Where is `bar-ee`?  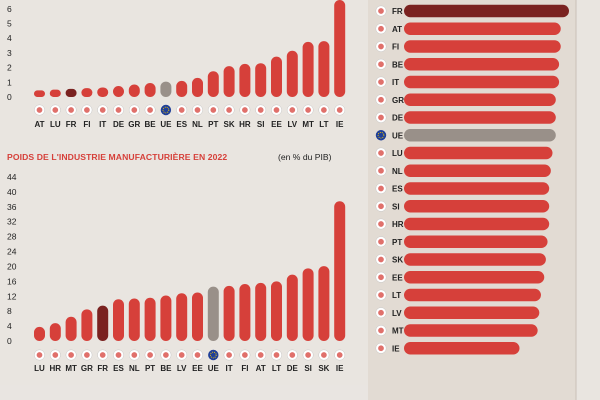
bar-ee is located at coordinates (276, 76).